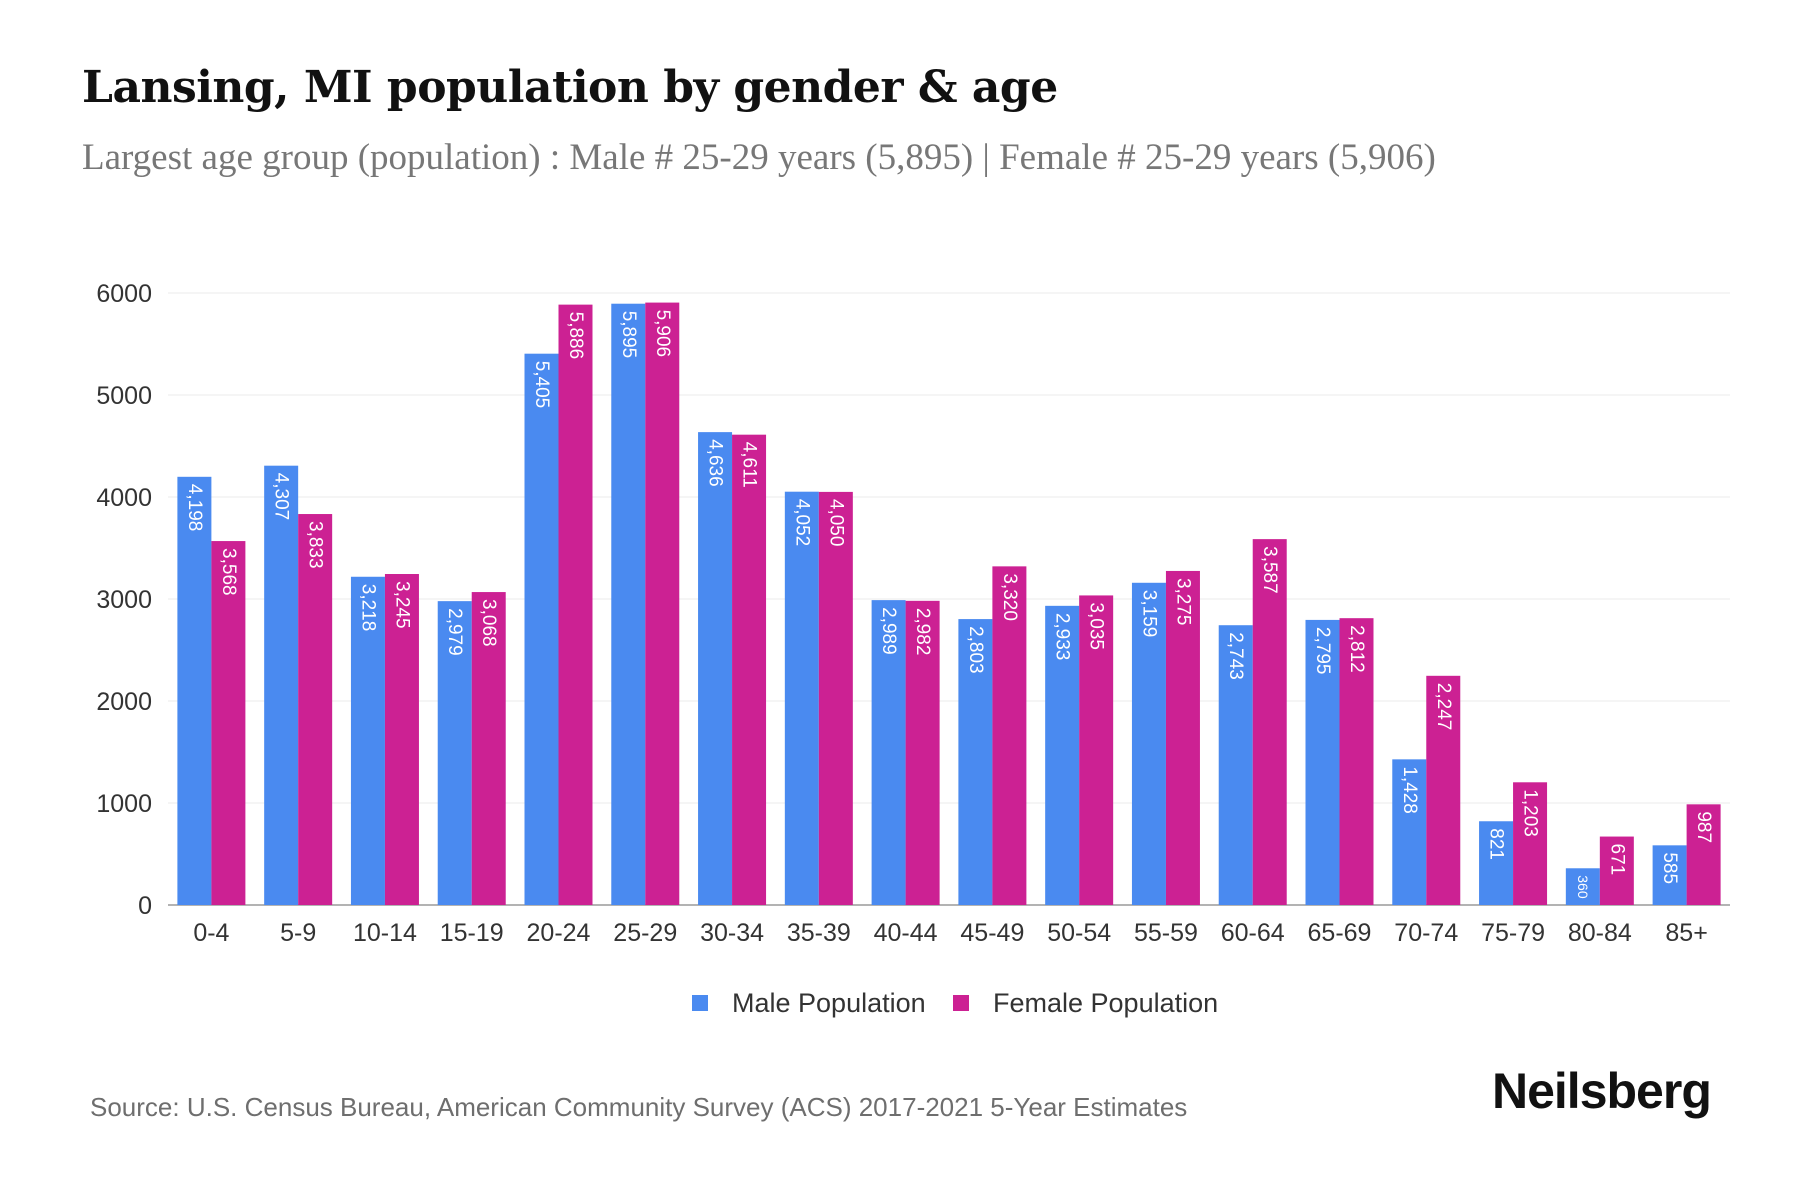 Image resolution: width=1800 pixels, height=1200 pixels. I want to click on data-label: 671, so click(1616, 860).